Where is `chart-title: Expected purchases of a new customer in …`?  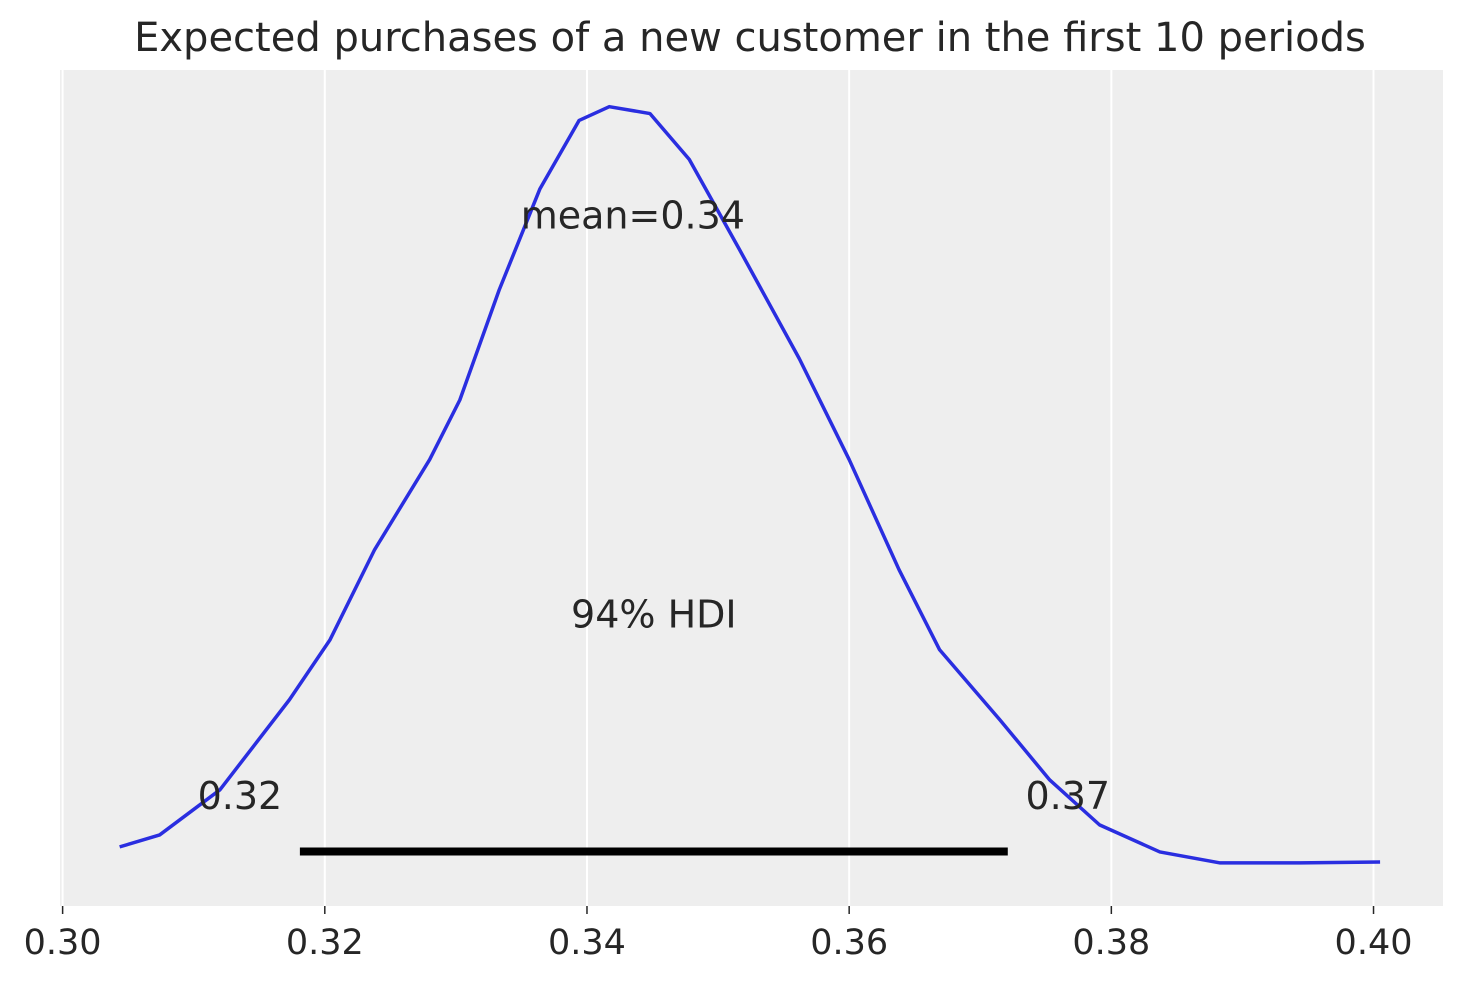
chart-title: Expected purchases of a new customer in … is located at coordinates (750, 38).